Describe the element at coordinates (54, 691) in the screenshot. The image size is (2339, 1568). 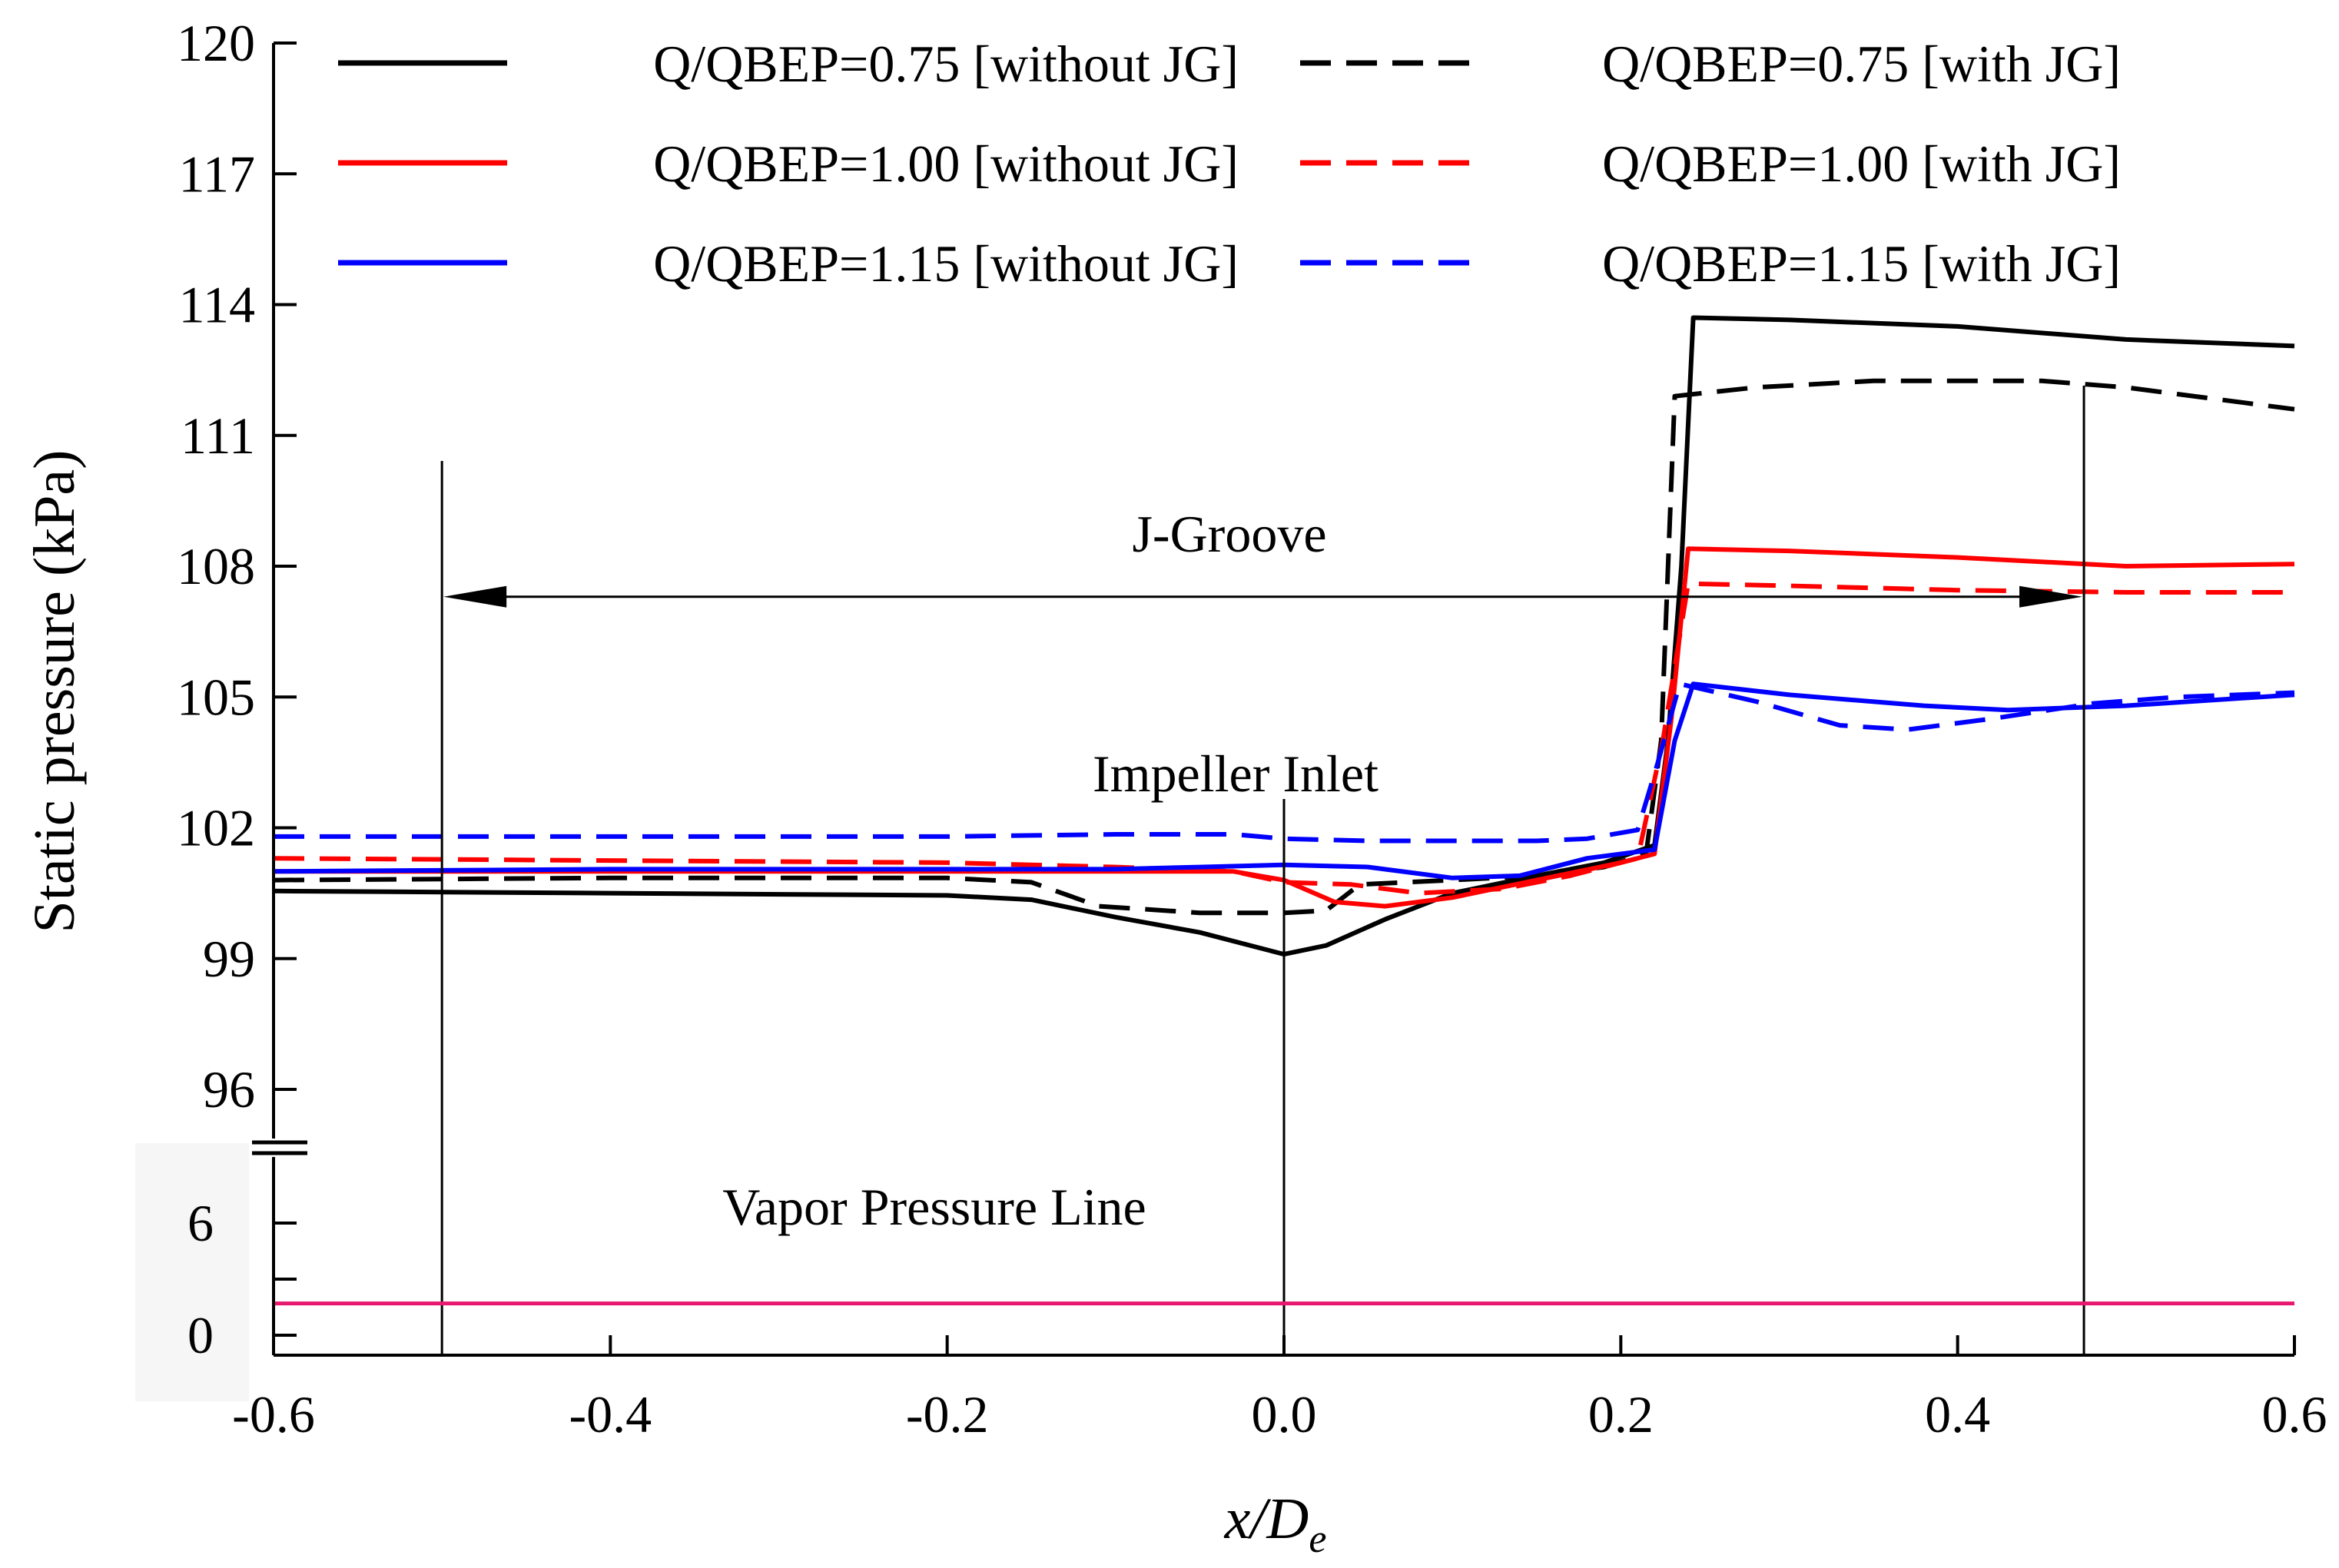
I see `y-axis-title: Static pressure (kPa)` at that location.